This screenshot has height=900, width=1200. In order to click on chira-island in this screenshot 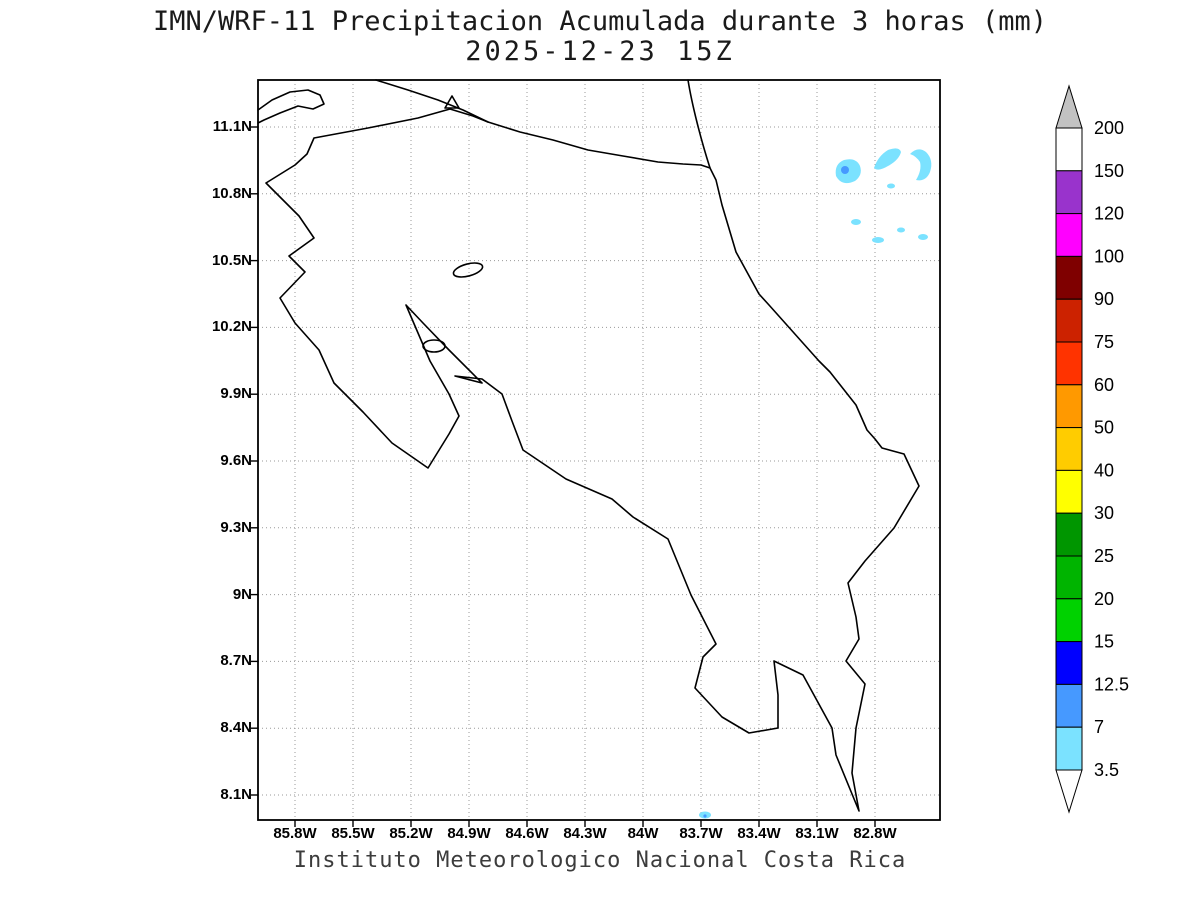, I will do `click(434, 346)`.